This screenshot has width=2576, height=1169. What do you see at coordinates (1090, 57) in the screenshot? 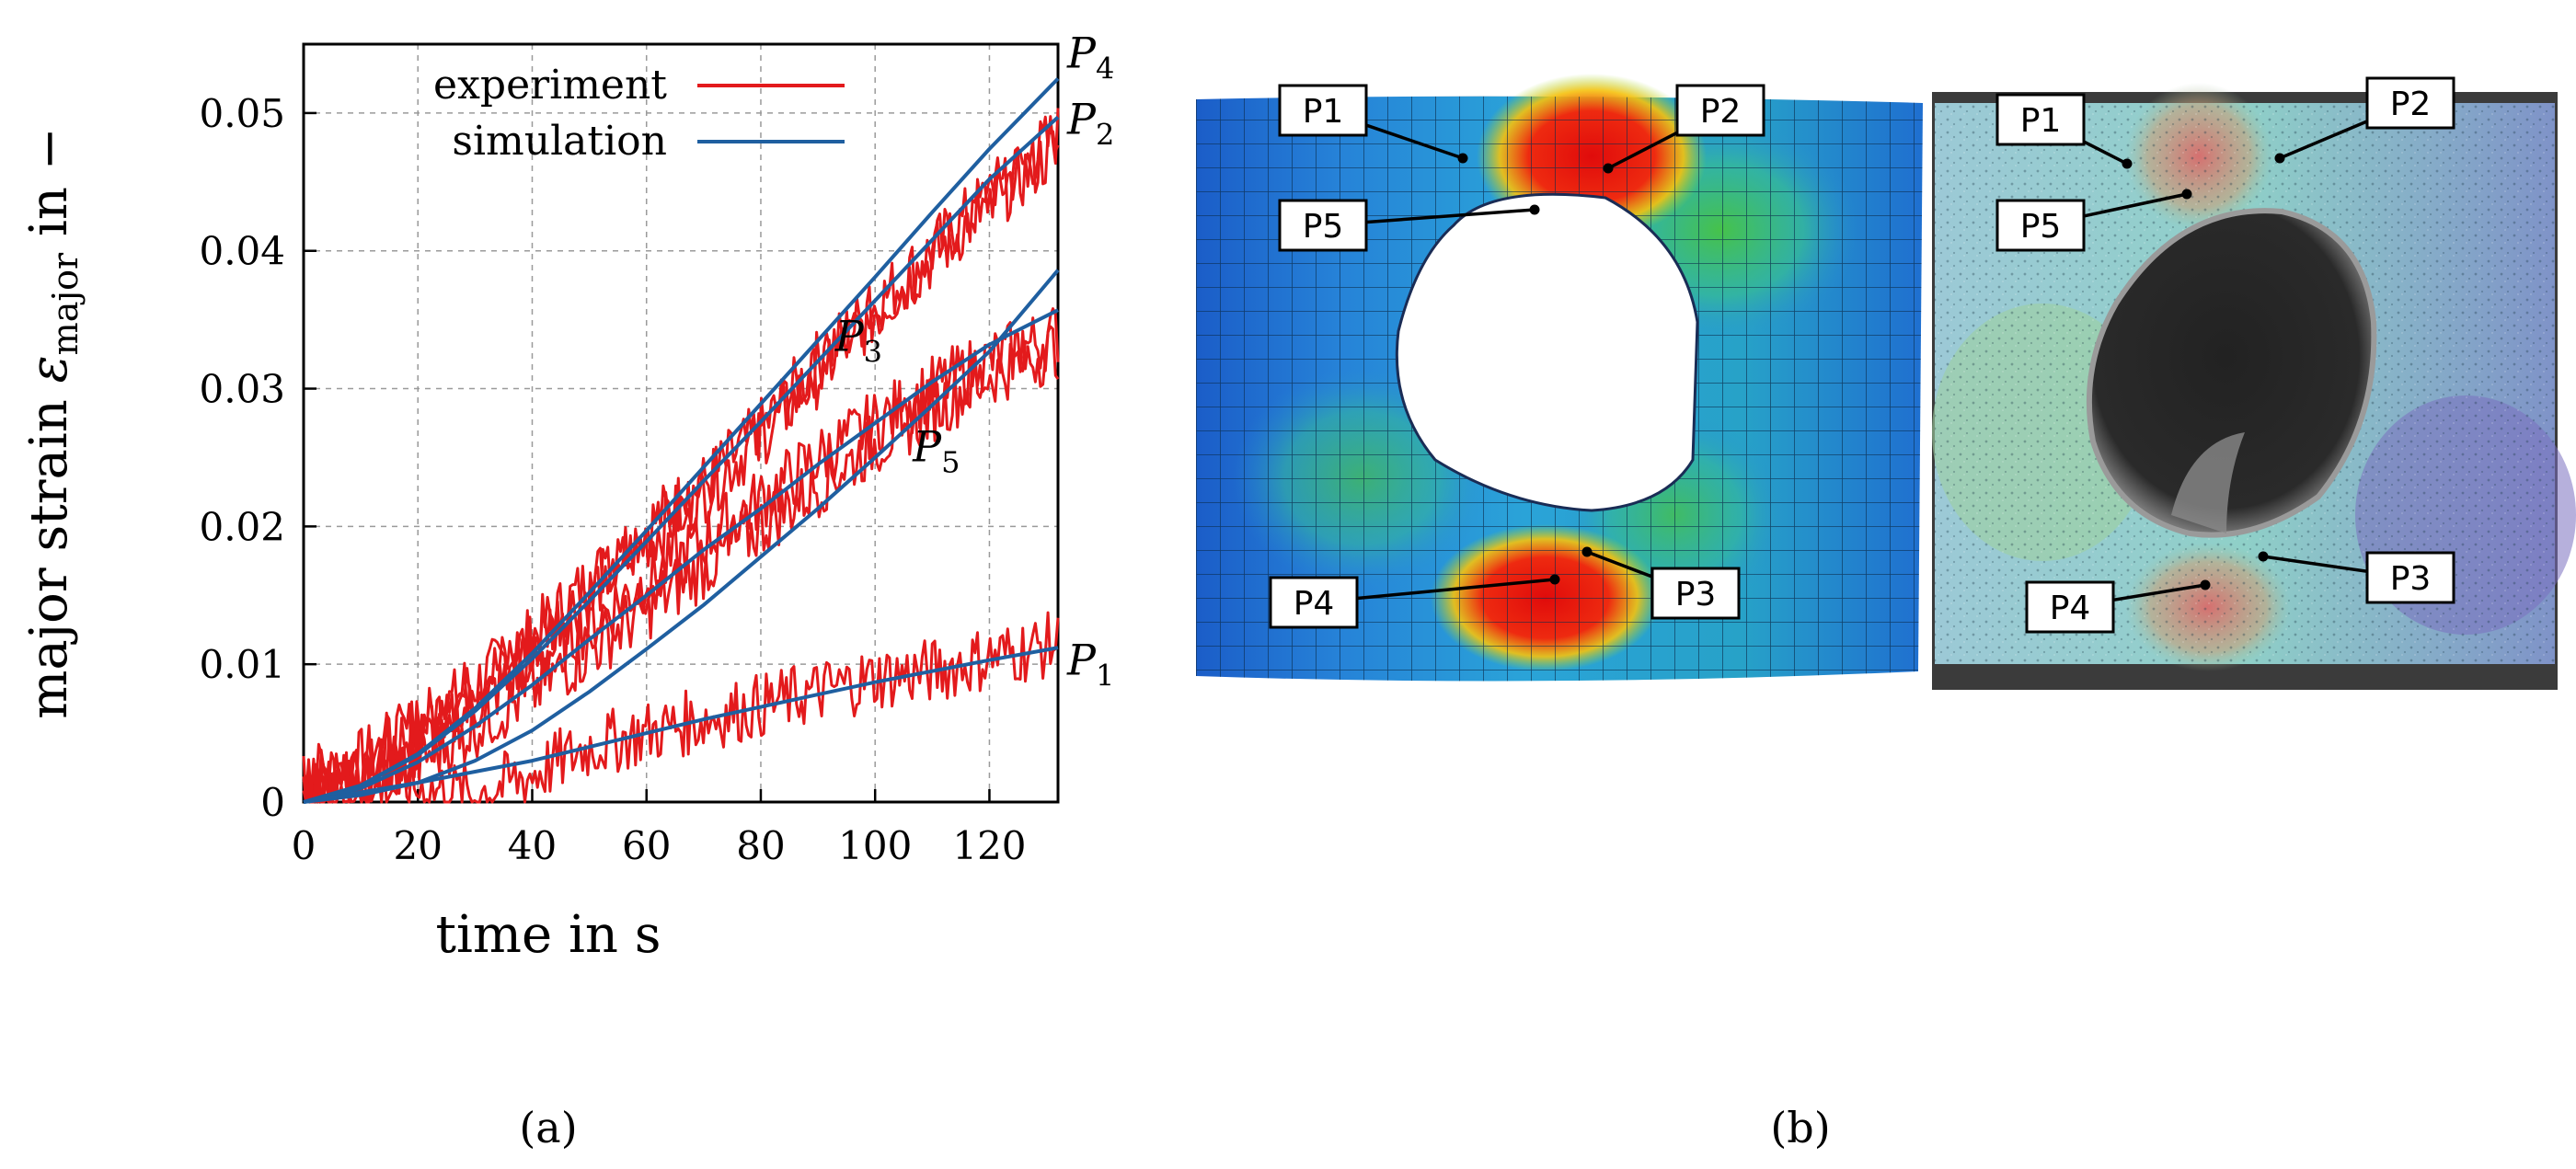
I see `annotation-P4: P4` at bounding box center [1090, 57].